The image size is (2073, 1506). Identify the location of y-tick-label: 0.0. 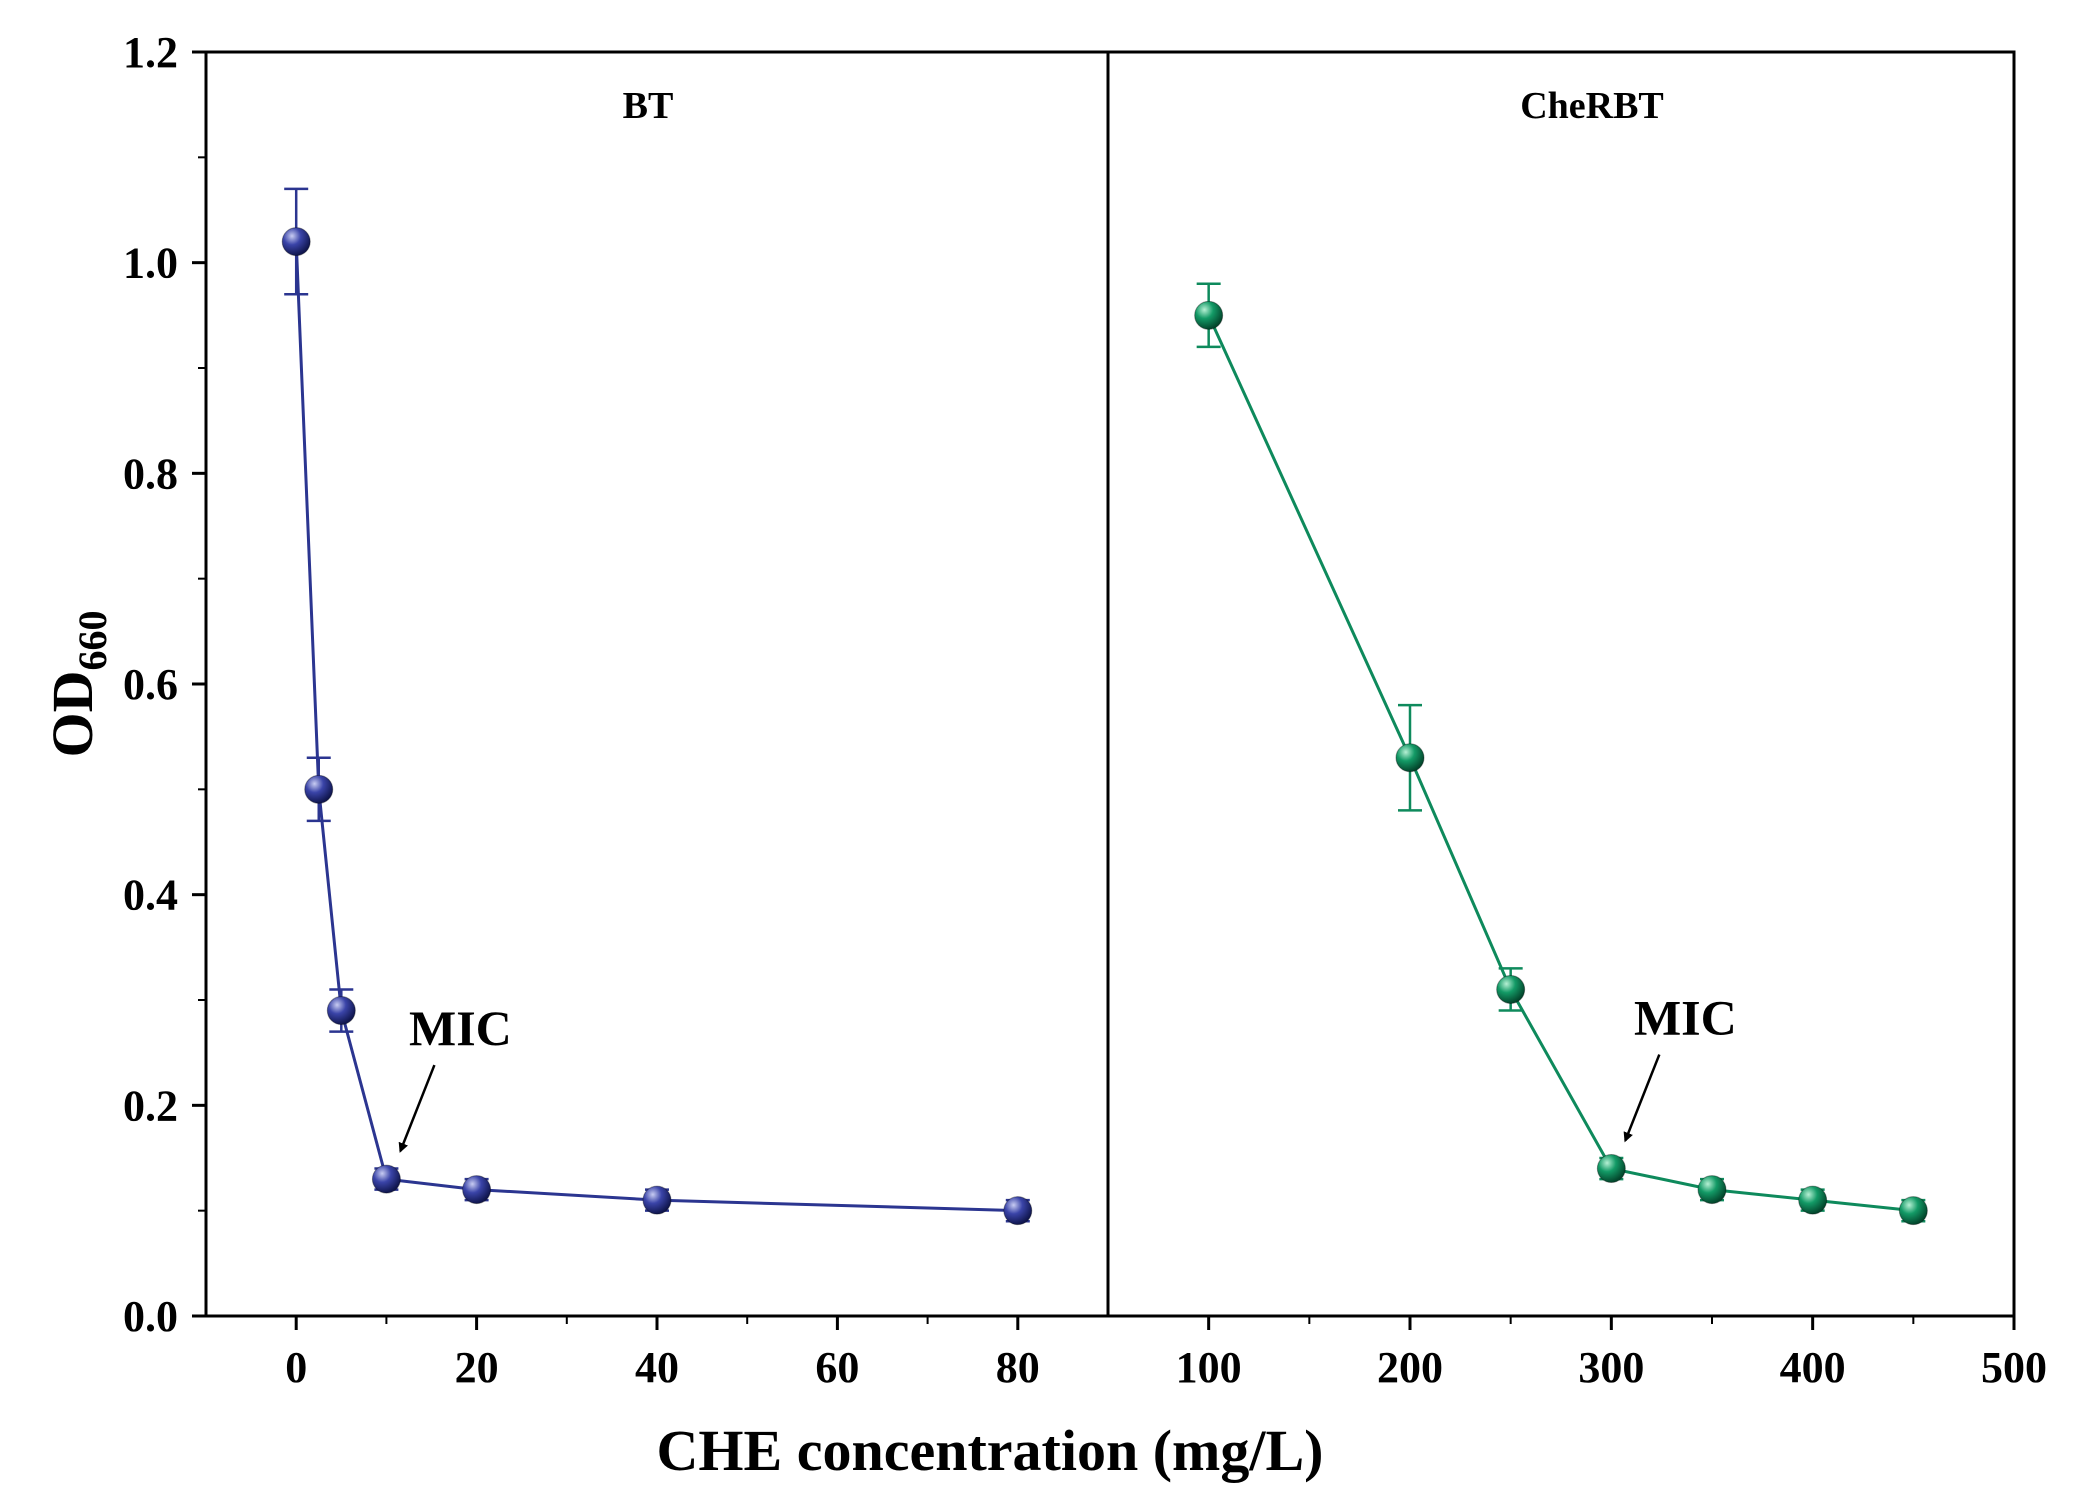
(150, 1316).